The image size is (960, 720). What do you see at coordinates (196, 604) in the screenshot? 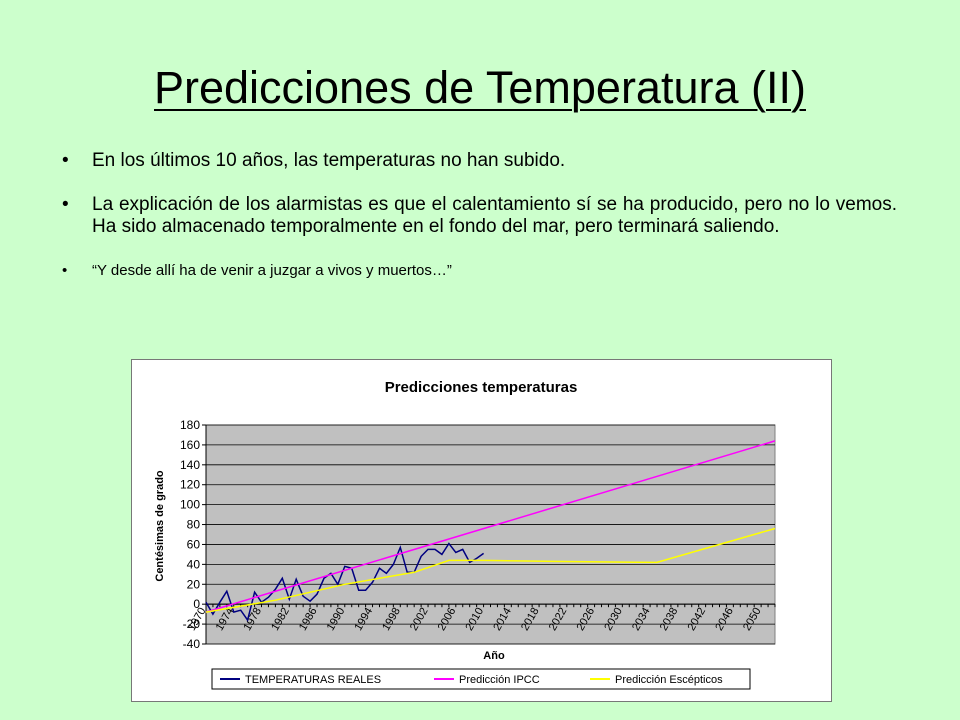
I see `y-tick-label: 0` at bounding box center [196, 604].